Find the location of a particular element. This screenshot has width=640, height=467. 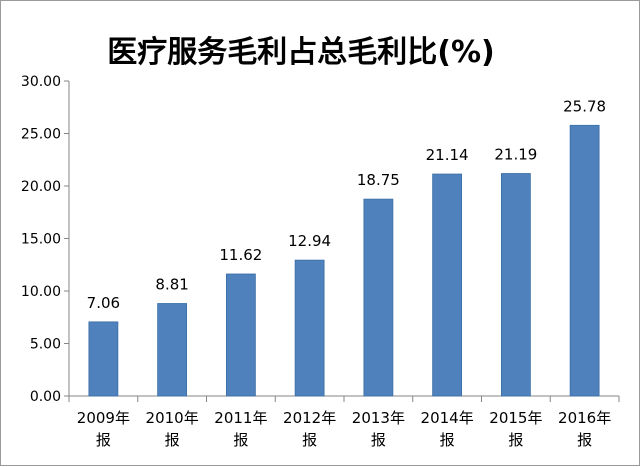

chart-title: 医疗服务毛利占总毛利比(%) is located at coordinates (301, 52).